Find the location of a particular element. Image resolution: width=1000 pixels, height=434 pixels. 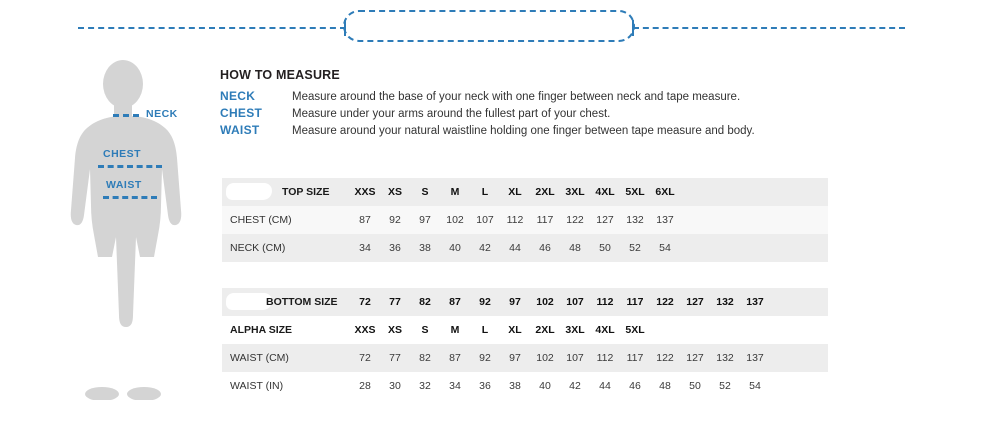

table-cell: 97 is located at coordinates (515, 358).